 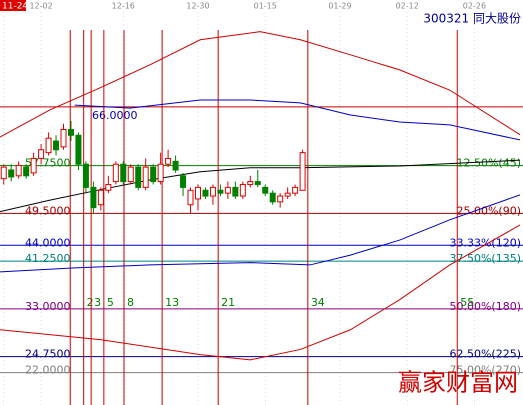 I want to click on level-label: 66.0000, so click(x=115, y=115).